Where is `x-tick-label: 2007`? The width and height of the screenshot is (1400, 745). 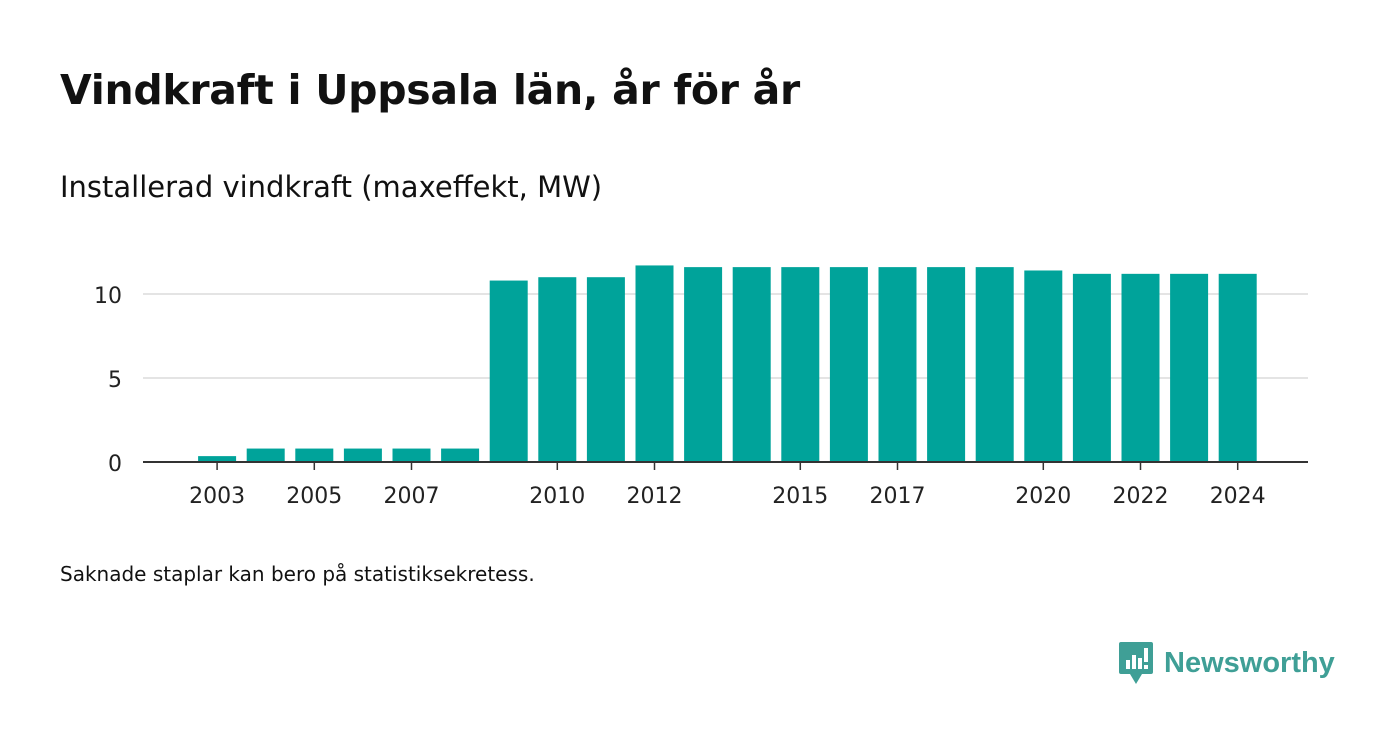 x-tick-label: 2007 is located at coordinates (412, 496).